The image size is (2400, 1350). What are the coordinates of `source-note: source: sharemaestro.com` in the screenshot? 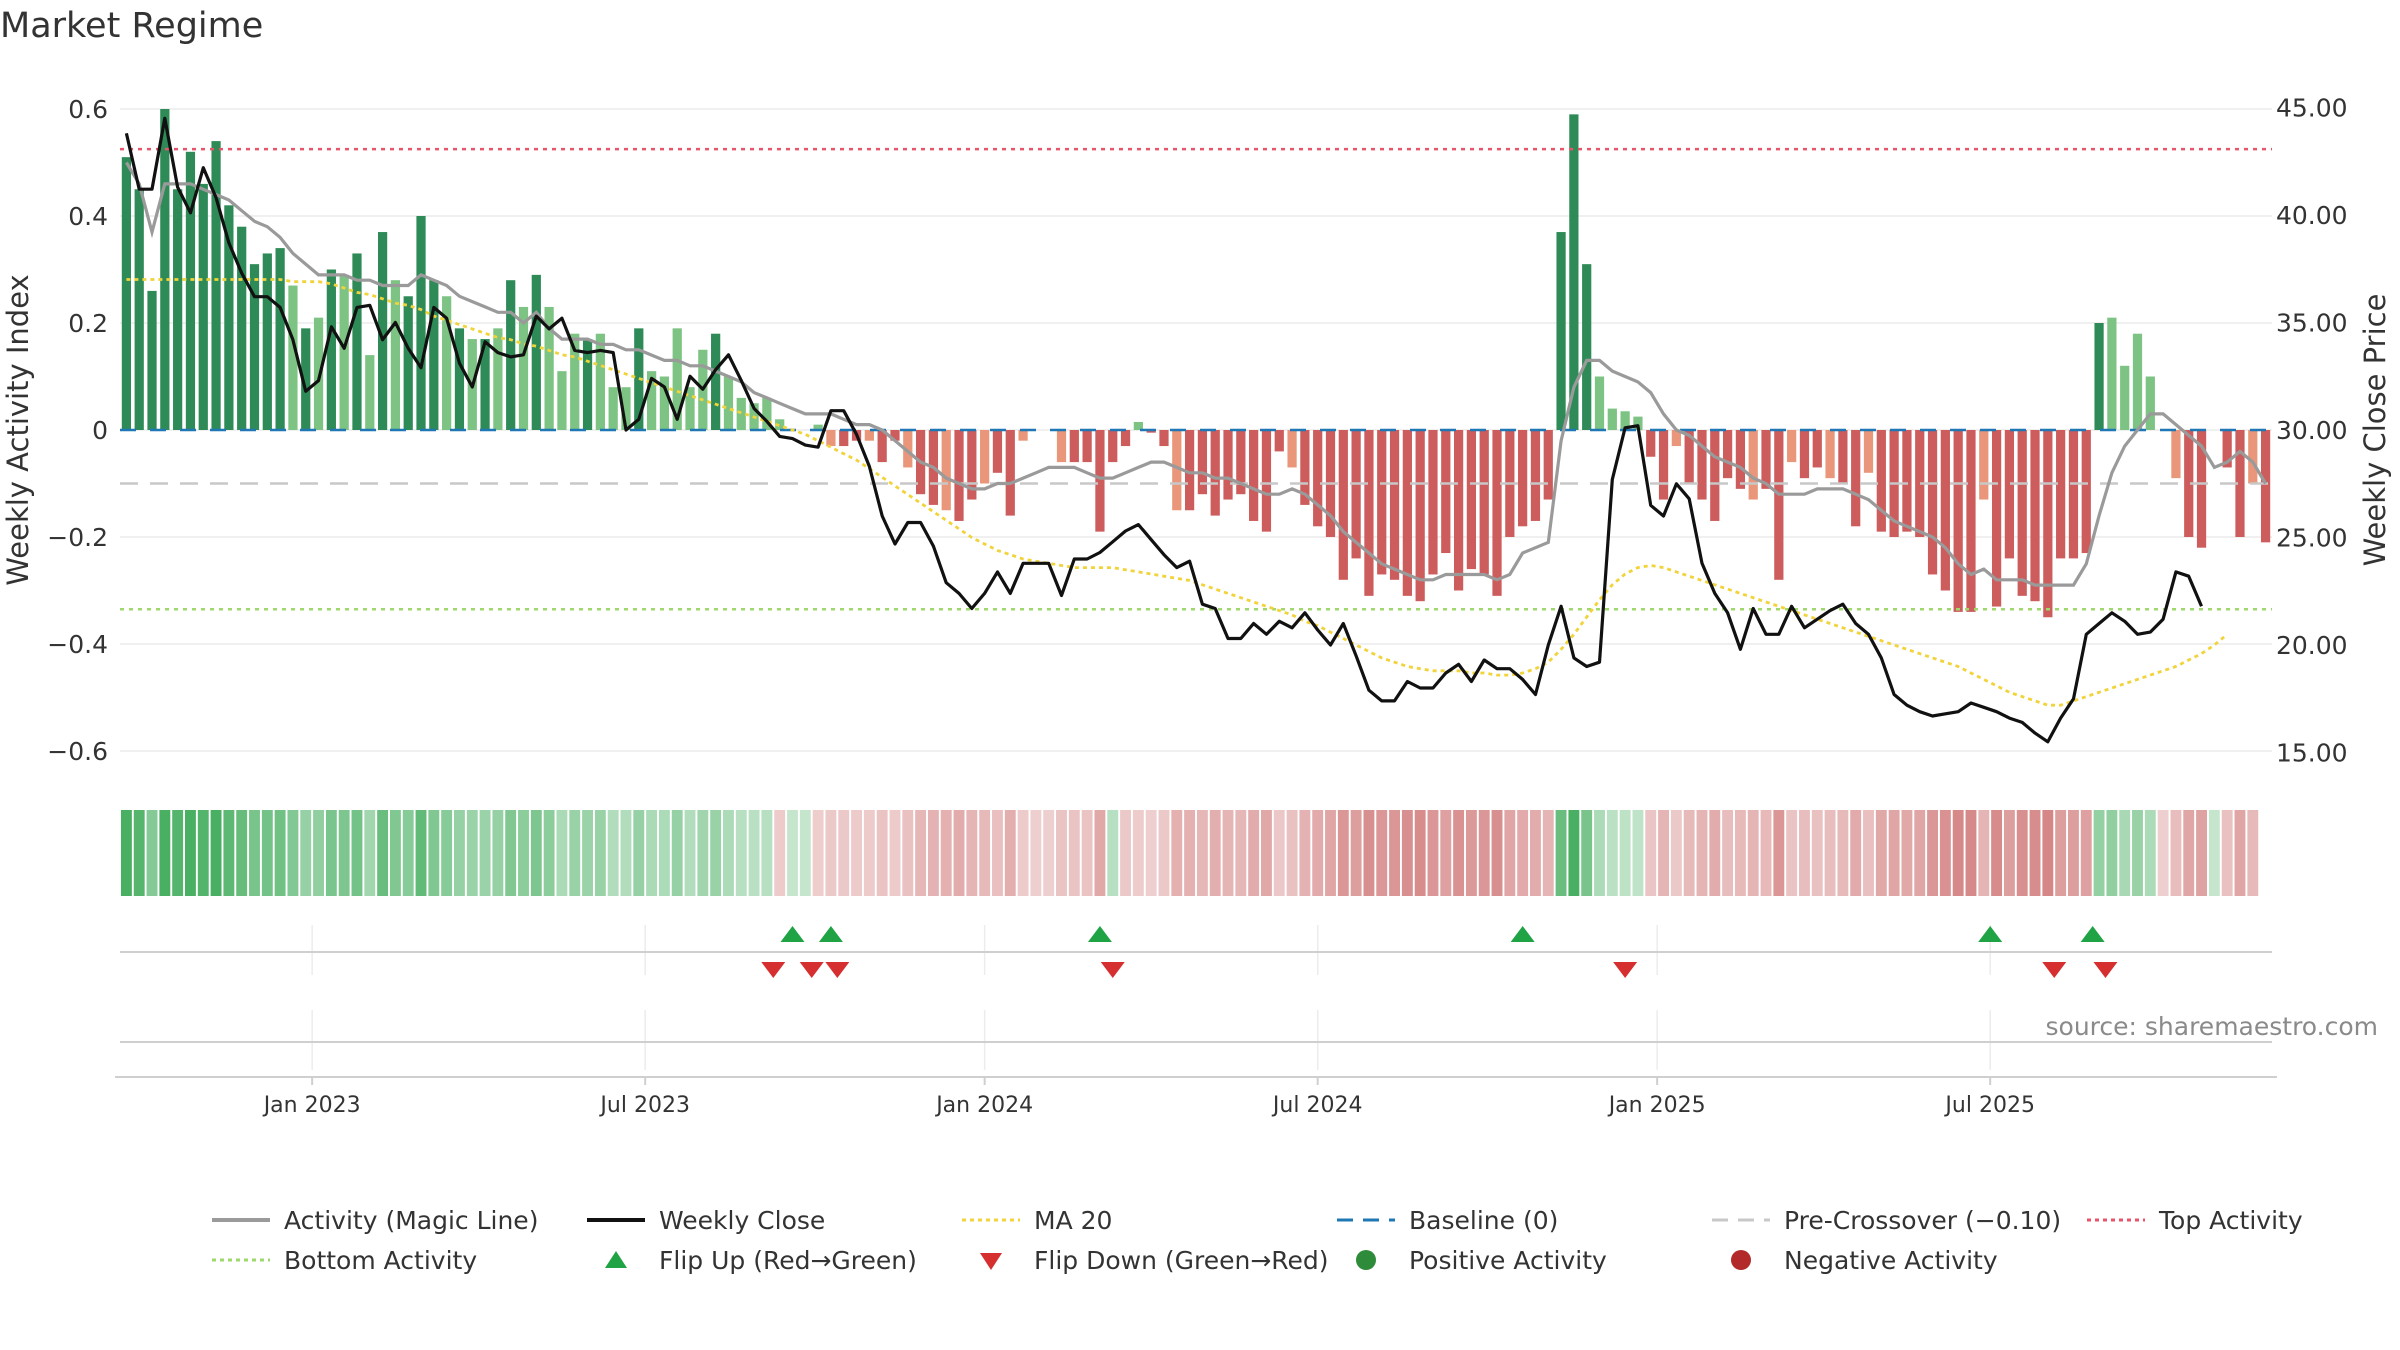 It's located at (2212, 1026).